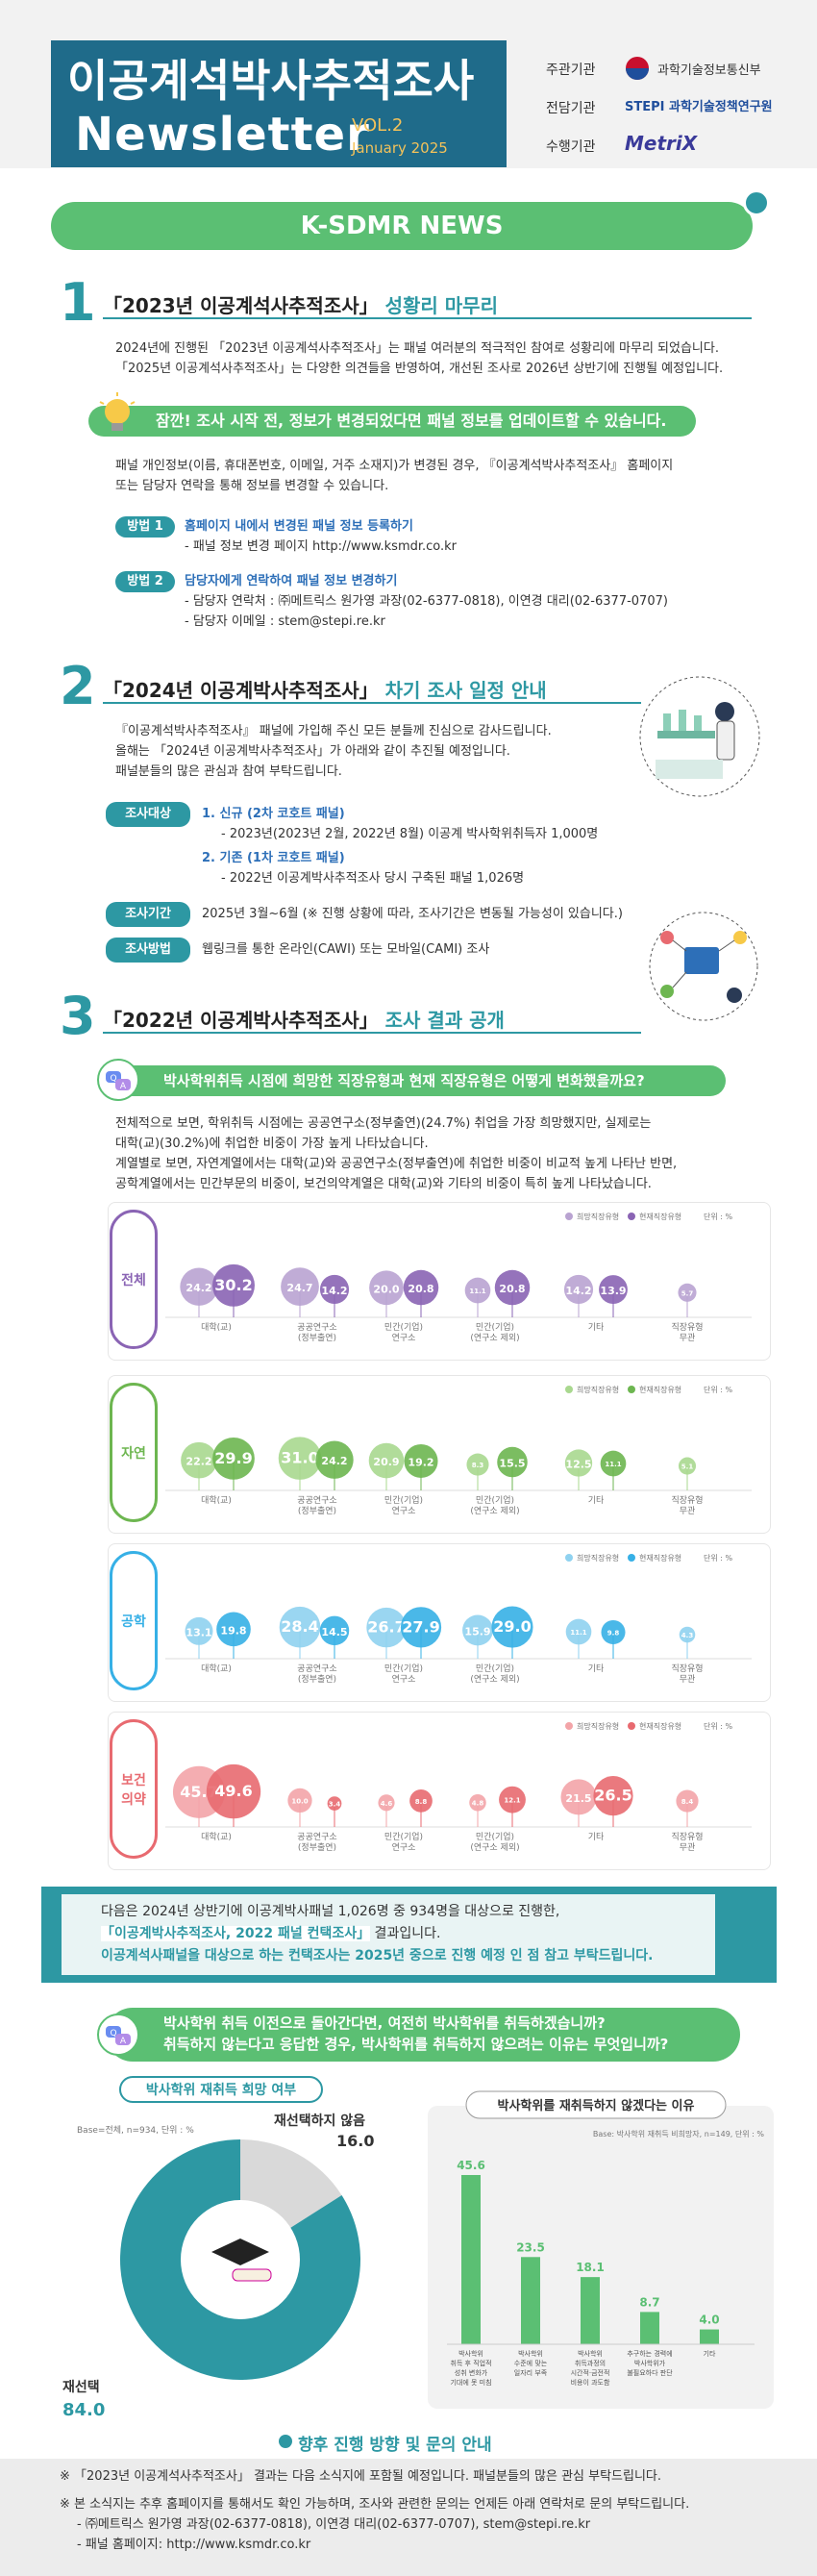 The width and height of the screenshot is (817, 2576). Describe the element at coordinates (495, 1500) in the screenshot. I see `category-label: 민간(기업)` at that location.